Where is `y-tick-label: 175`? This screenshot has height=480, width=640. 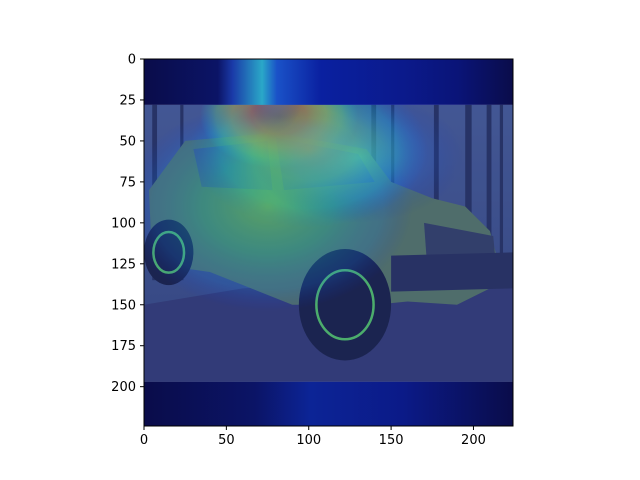 y-tick-label: 175 is located at coordinates (123, 346).